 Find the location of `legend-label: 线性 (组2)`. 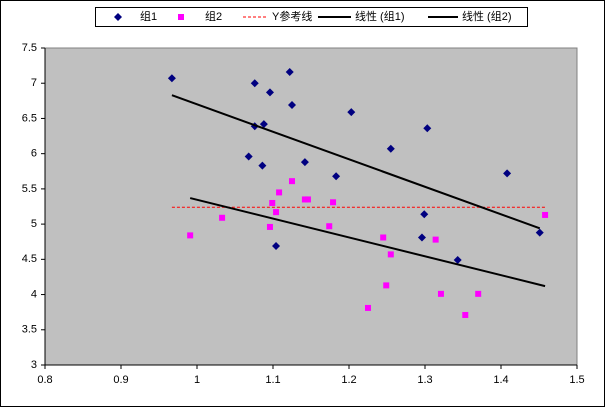

legend-label: 线性 (组2) is located at coordinates (487, 16).